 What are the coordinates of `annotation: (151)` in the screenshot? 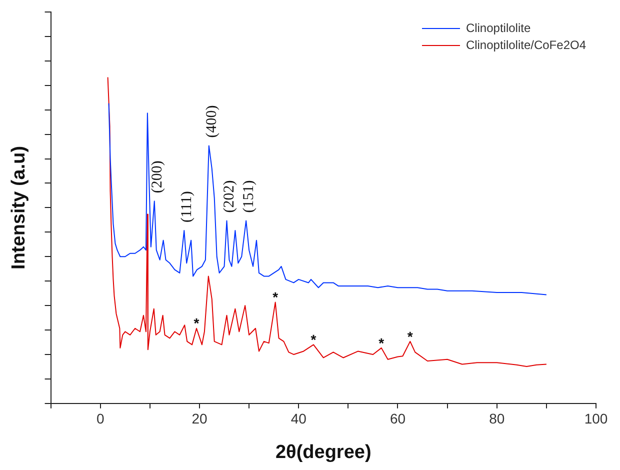 It's located at (249, 196).